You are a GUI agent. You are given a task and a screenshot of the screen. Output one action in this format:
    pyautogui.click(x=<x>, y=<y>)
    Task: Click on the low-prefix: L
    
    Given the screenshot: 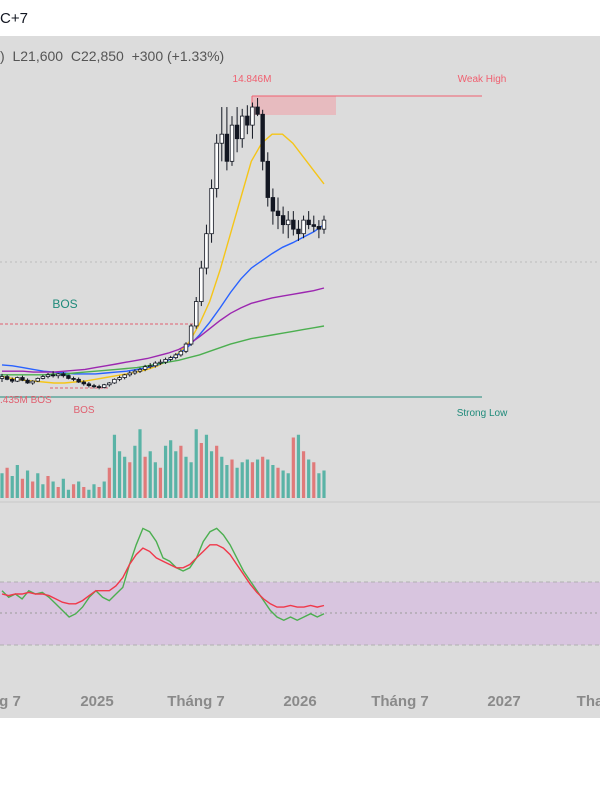 What is the action you would take?
    pyautogui.click(x=16, y=56)
    